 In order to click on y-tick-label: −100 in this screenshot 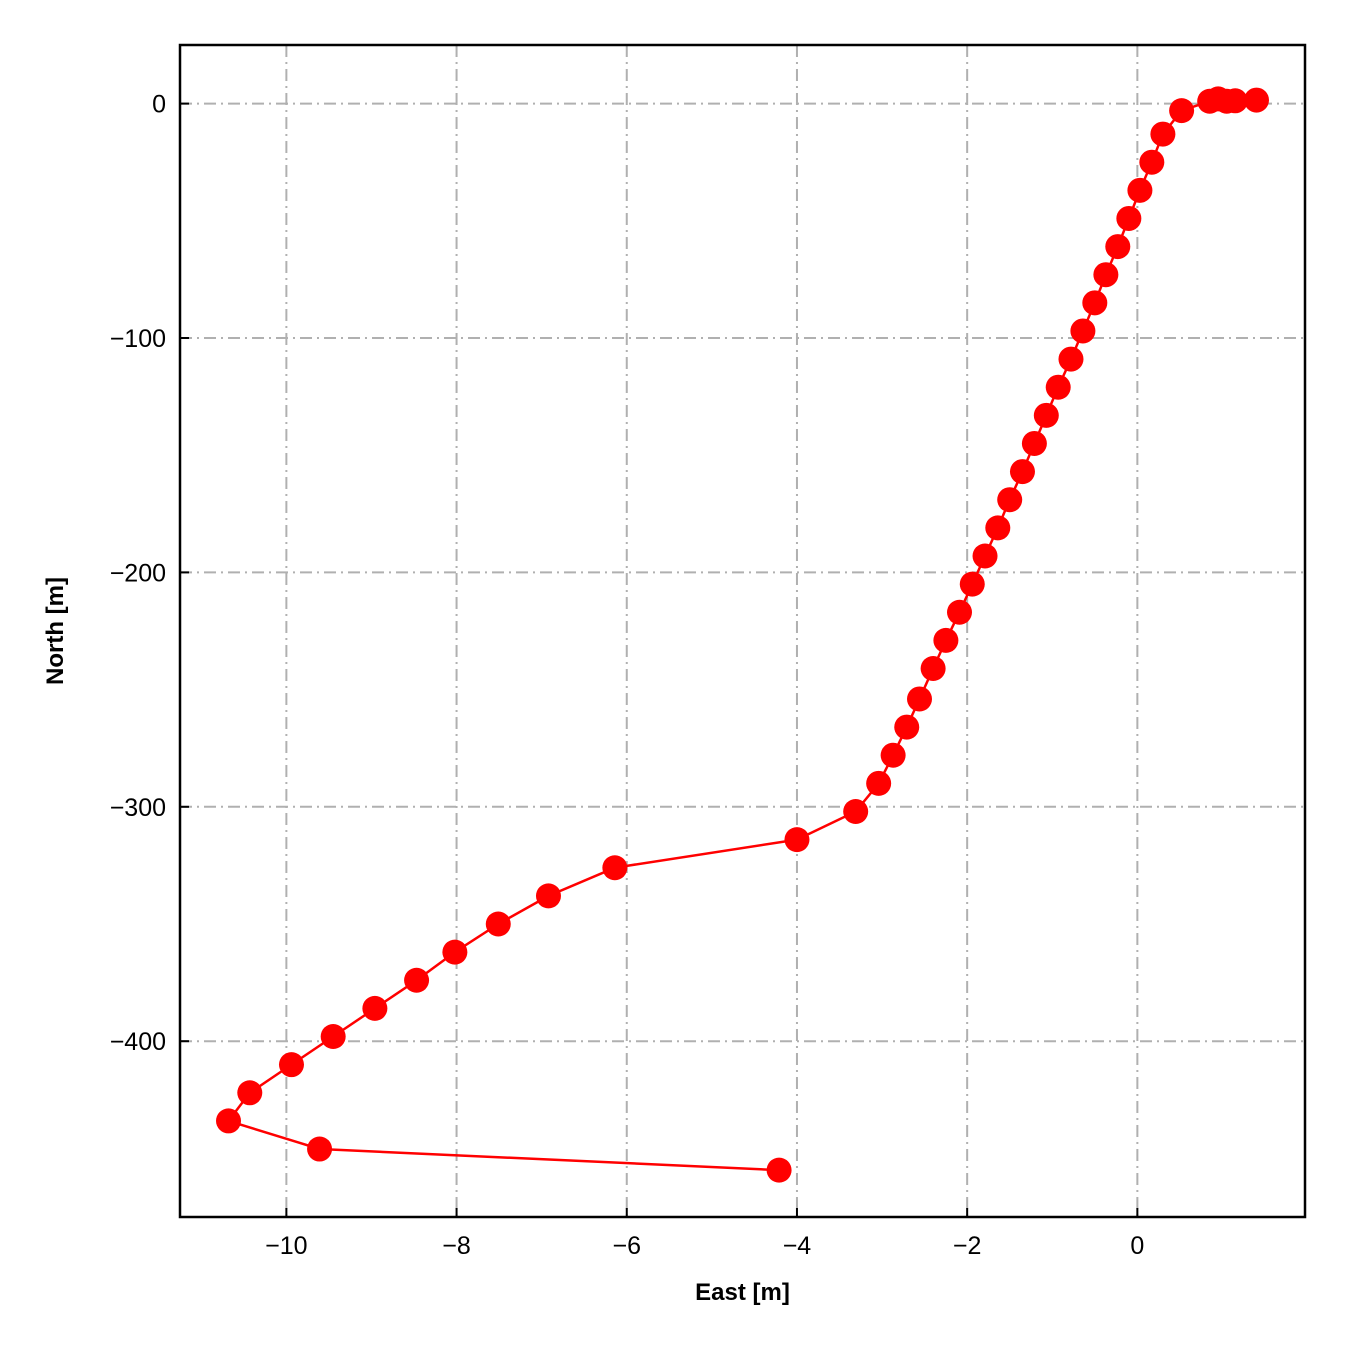, I will do `click(138, 339)`.